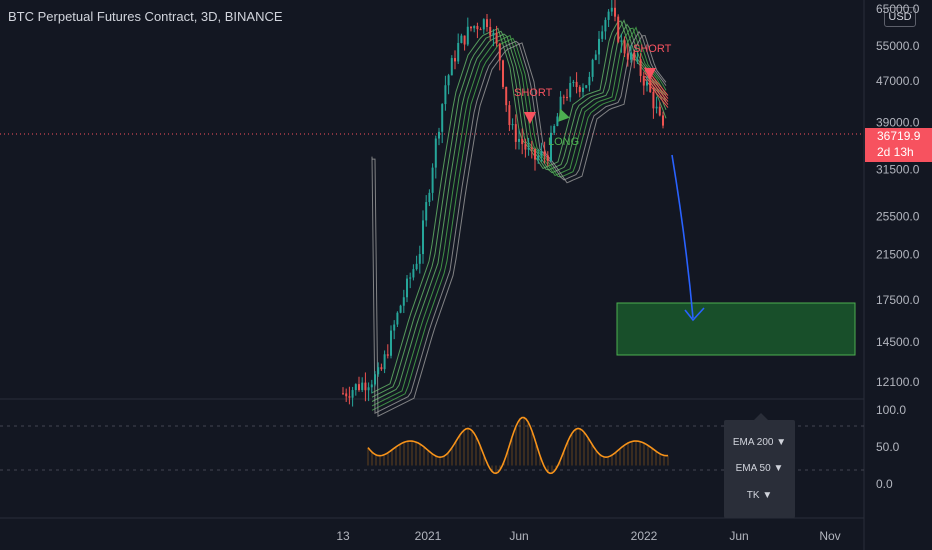 The width and height of the screenshot is (932, 550). I want to click on price-tick-label: 47000.0, so click(898, 81).